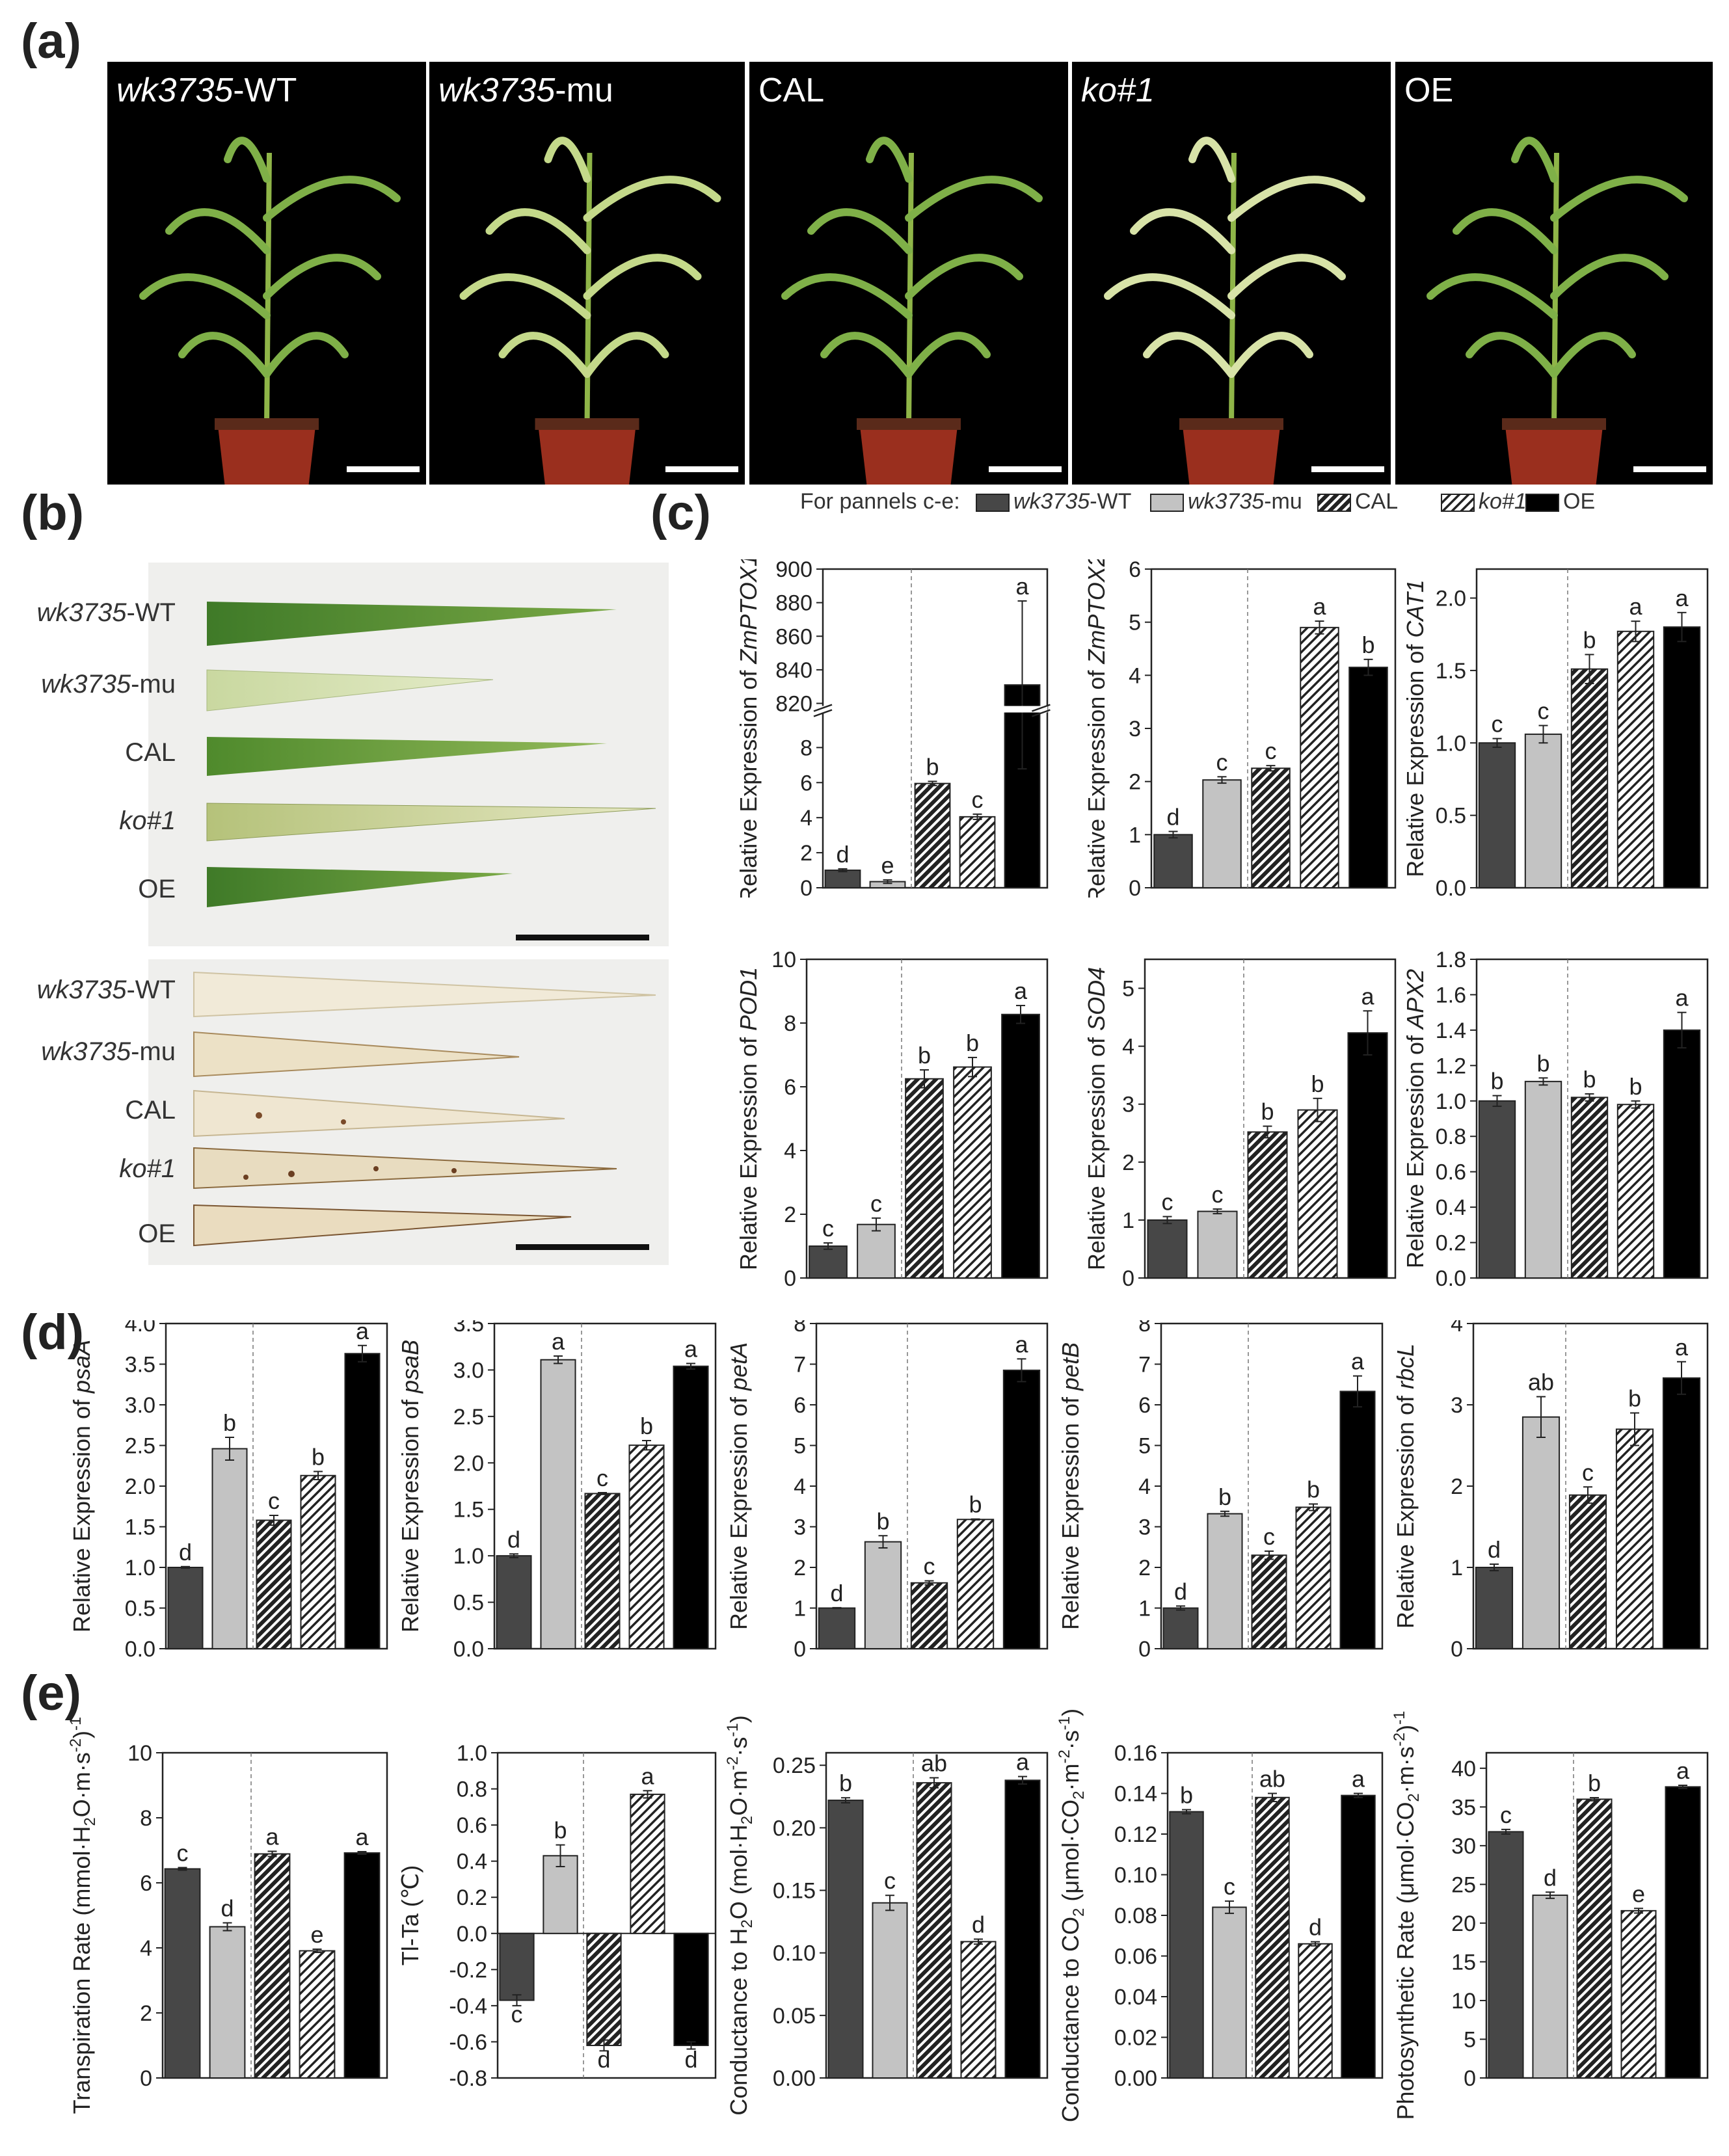 This screenshot has width=1729, height=2156. Describe the element at coordinates (379, 1113) in the screenshot. I see `stained-leaf-cal` at that location.